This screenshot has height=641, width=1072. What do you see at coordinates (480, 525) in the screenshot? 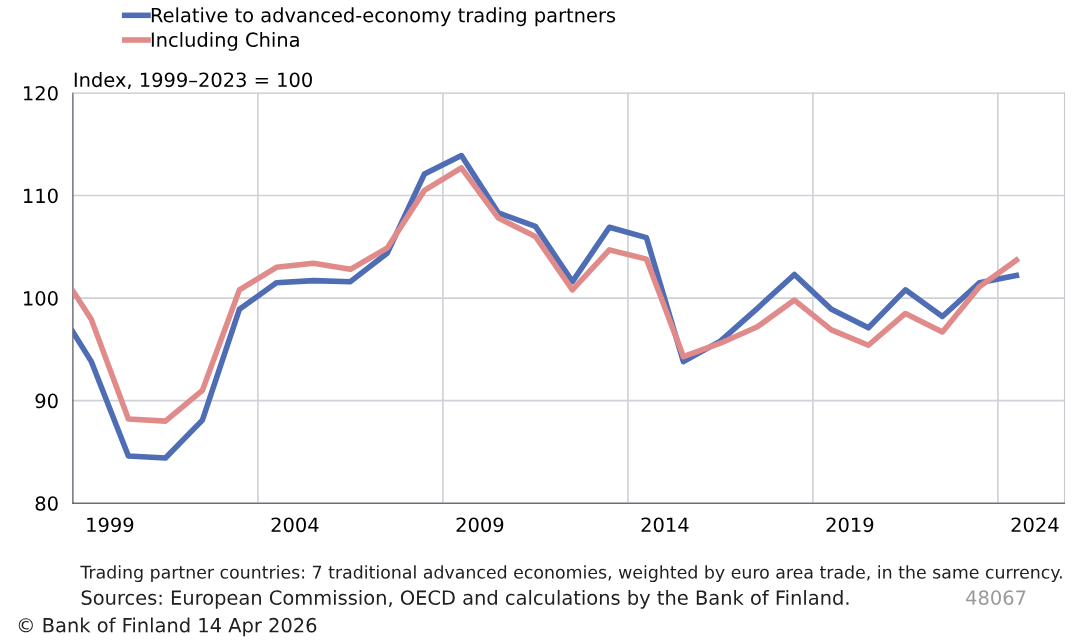
I see `x-tick-label: 2009` at bounding box center [480, 525].